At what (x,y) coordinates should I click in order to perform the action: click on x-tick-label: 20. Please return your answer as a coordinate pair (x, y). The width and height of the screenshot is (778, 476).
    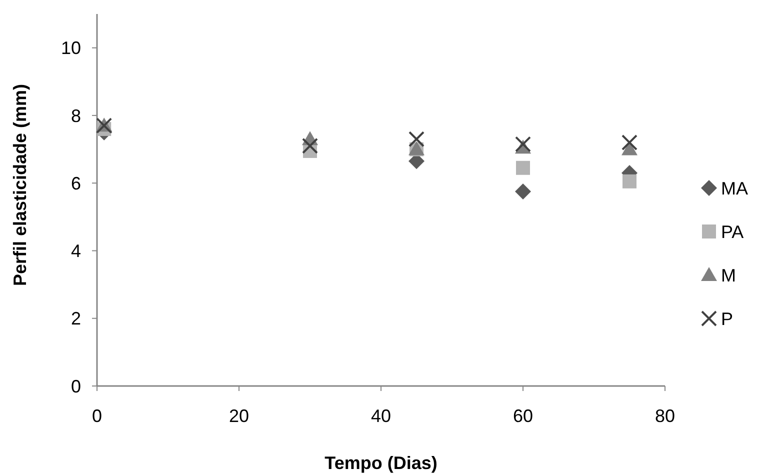
    Looking at the image, I should click on (239, 416).